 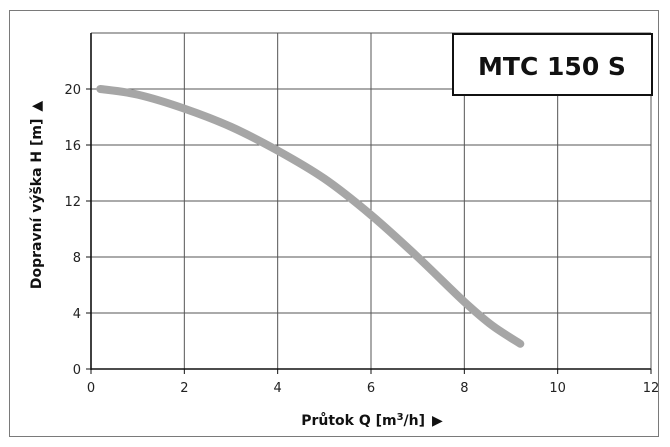 What do you see at coordinates (557, 388) in the screenshot?
I see `x-tick-label: 10` at bounding box center [557, 388].